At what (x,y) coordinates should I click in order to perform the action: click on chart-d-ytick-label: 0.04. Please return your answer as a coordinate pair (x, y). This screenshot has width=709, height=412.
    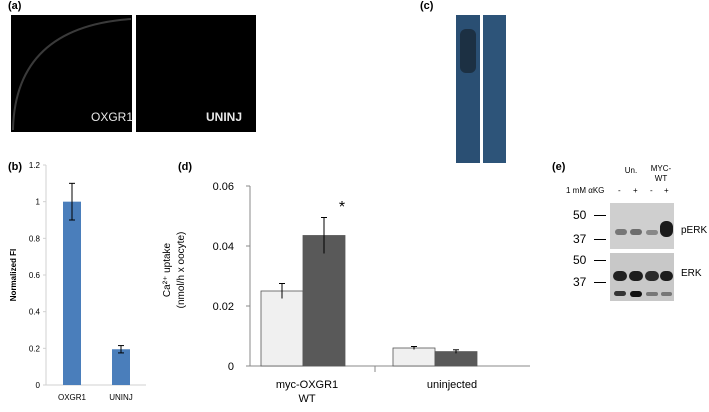
    Looking at the image, I should click on (223, 247).